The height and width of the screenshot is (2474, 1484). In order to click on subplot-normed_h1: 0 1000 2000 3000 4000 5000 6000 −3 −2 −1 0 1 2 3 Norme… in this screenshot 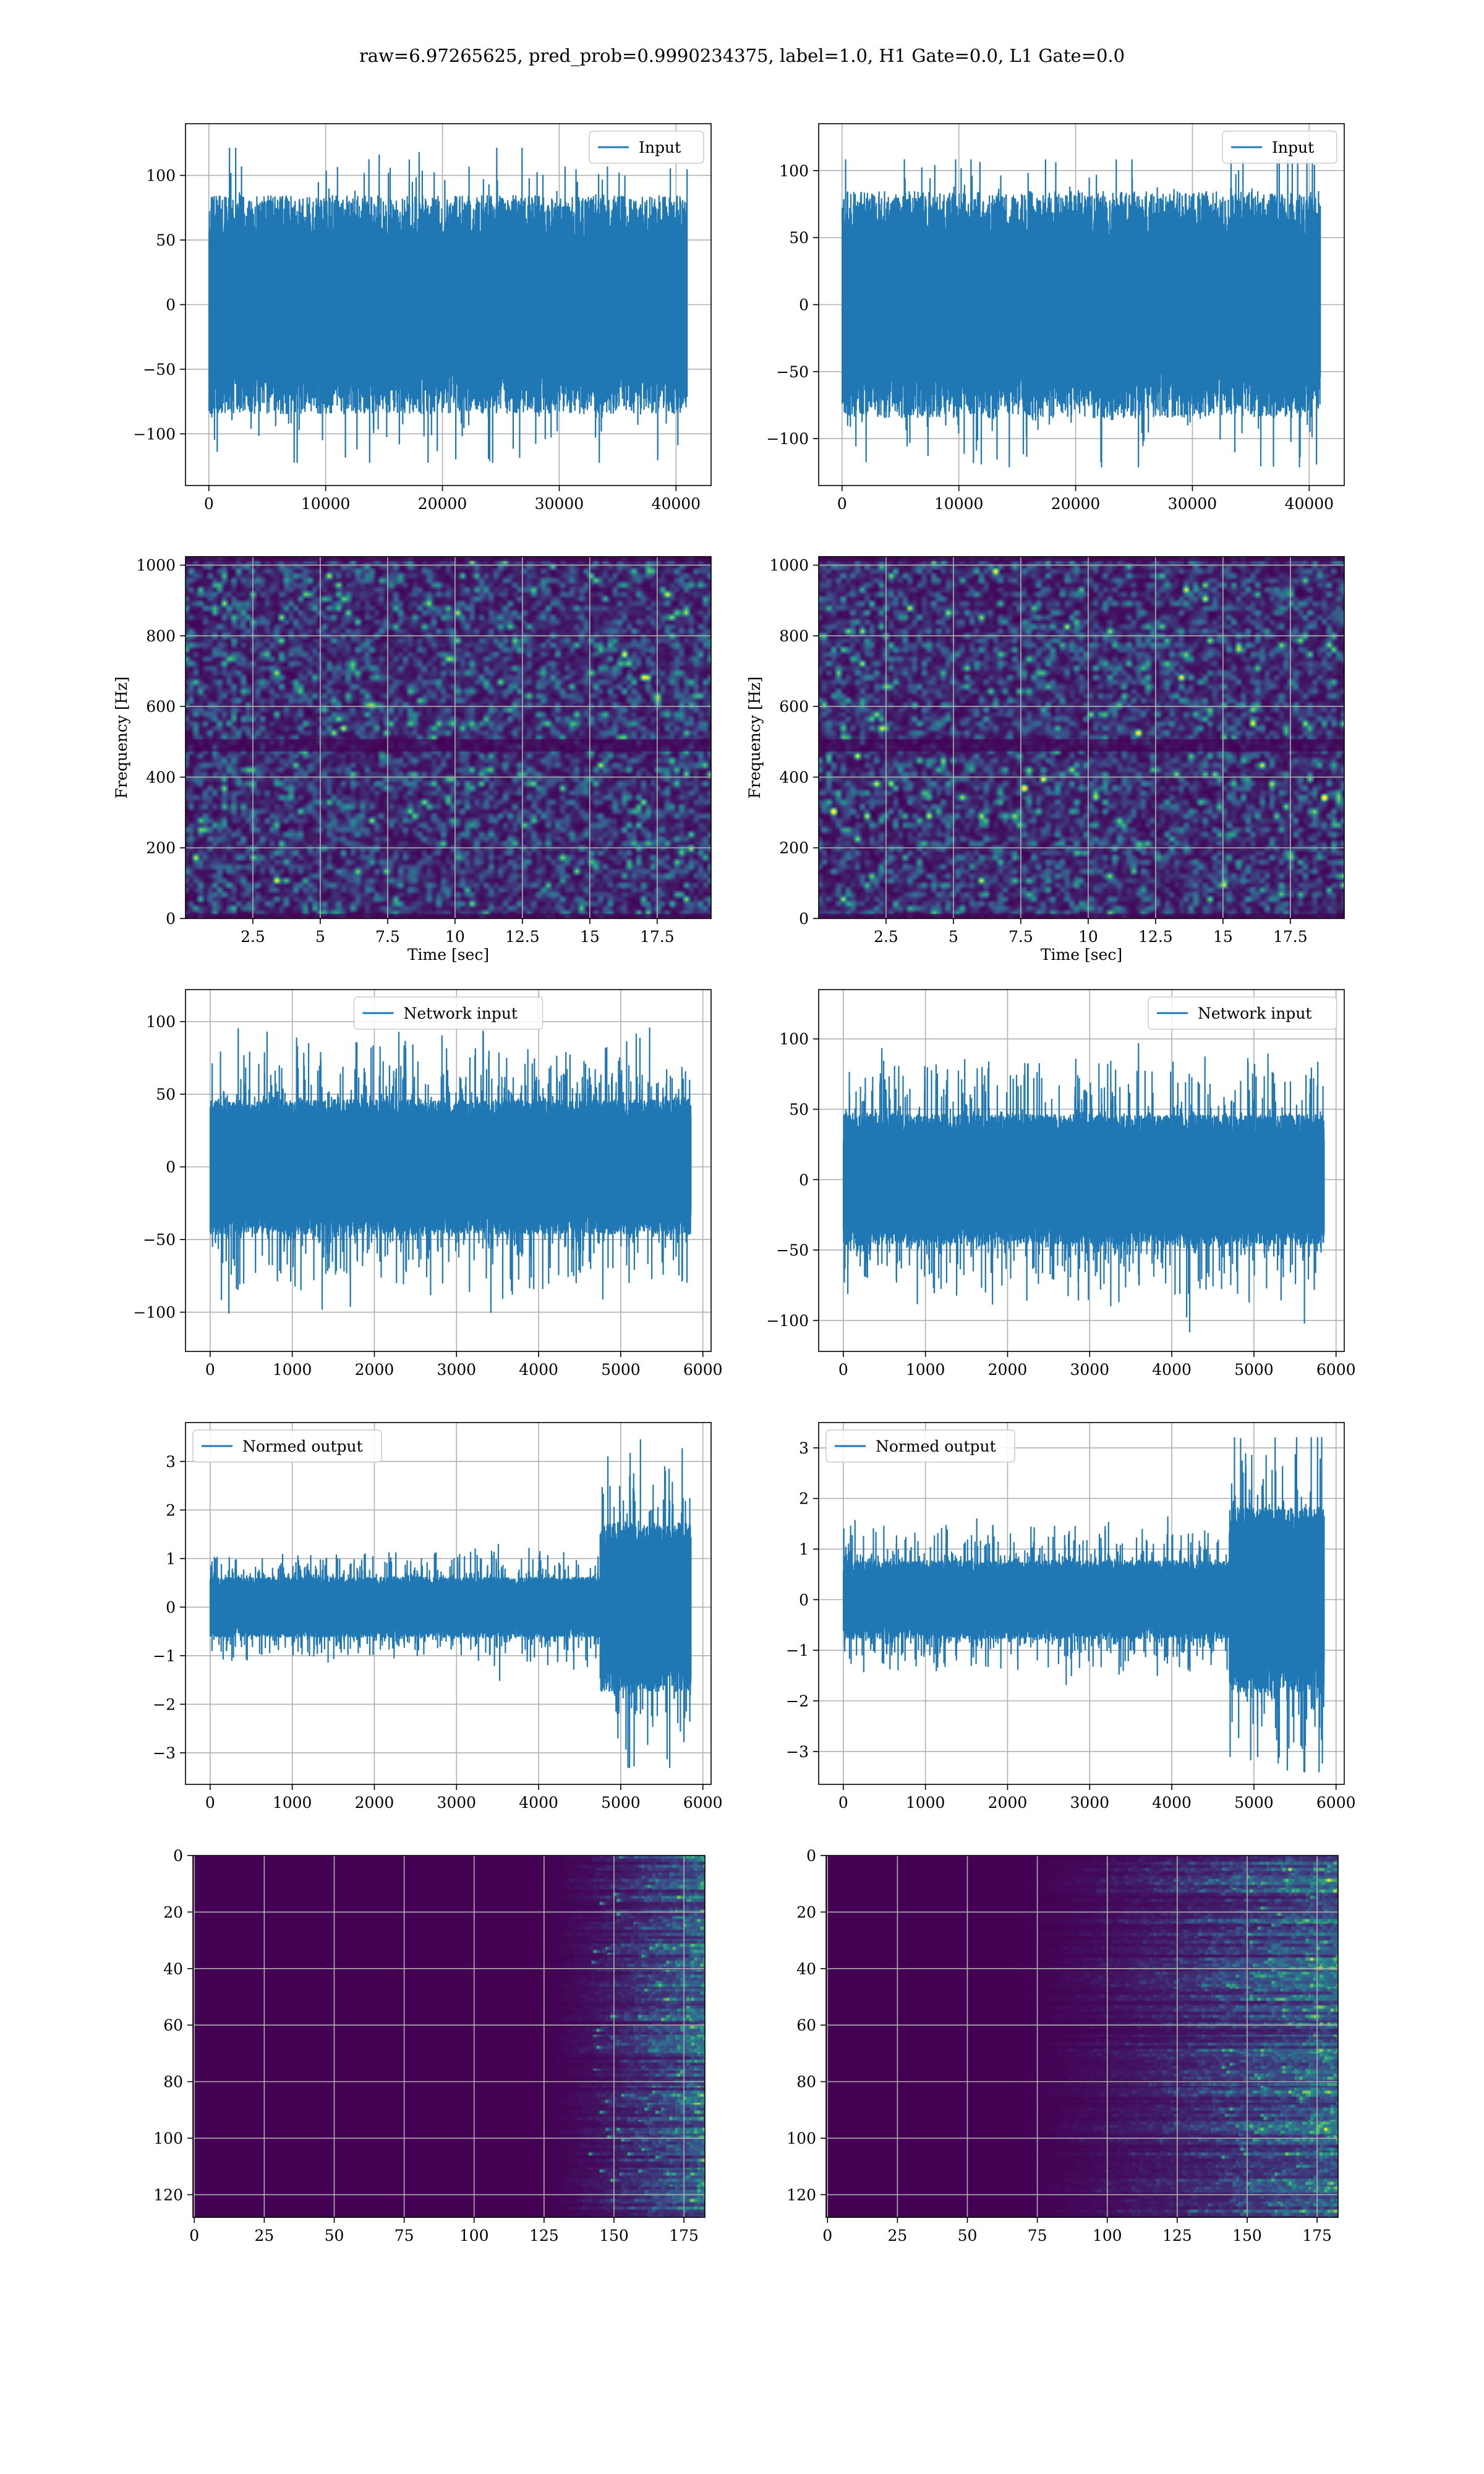, I will do `click(438, 1617)`.